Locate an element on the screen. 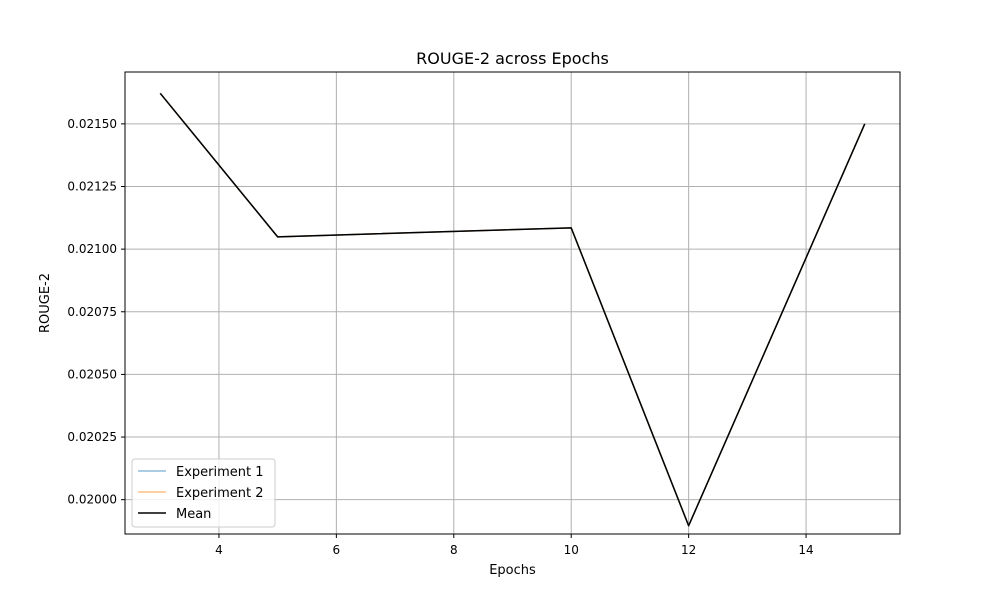 The image size is (1000, 600). legend-label-experiment-1: Experiment 1 is located at coordinates (220, 472).